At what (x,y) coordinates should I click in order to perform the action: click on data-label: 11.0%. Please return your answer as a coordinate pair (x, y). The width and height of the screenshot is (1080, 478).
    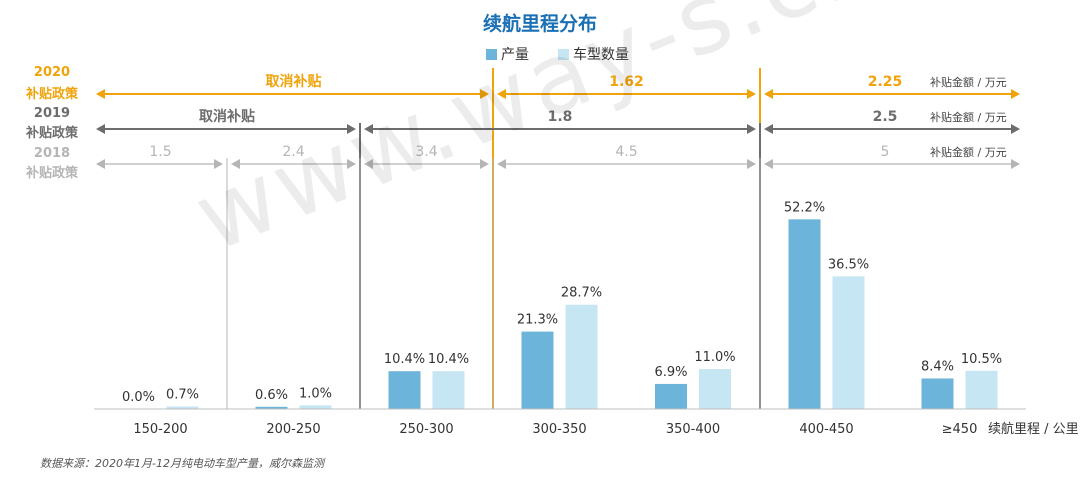
    Looking at the image, I should click on (714, 357).